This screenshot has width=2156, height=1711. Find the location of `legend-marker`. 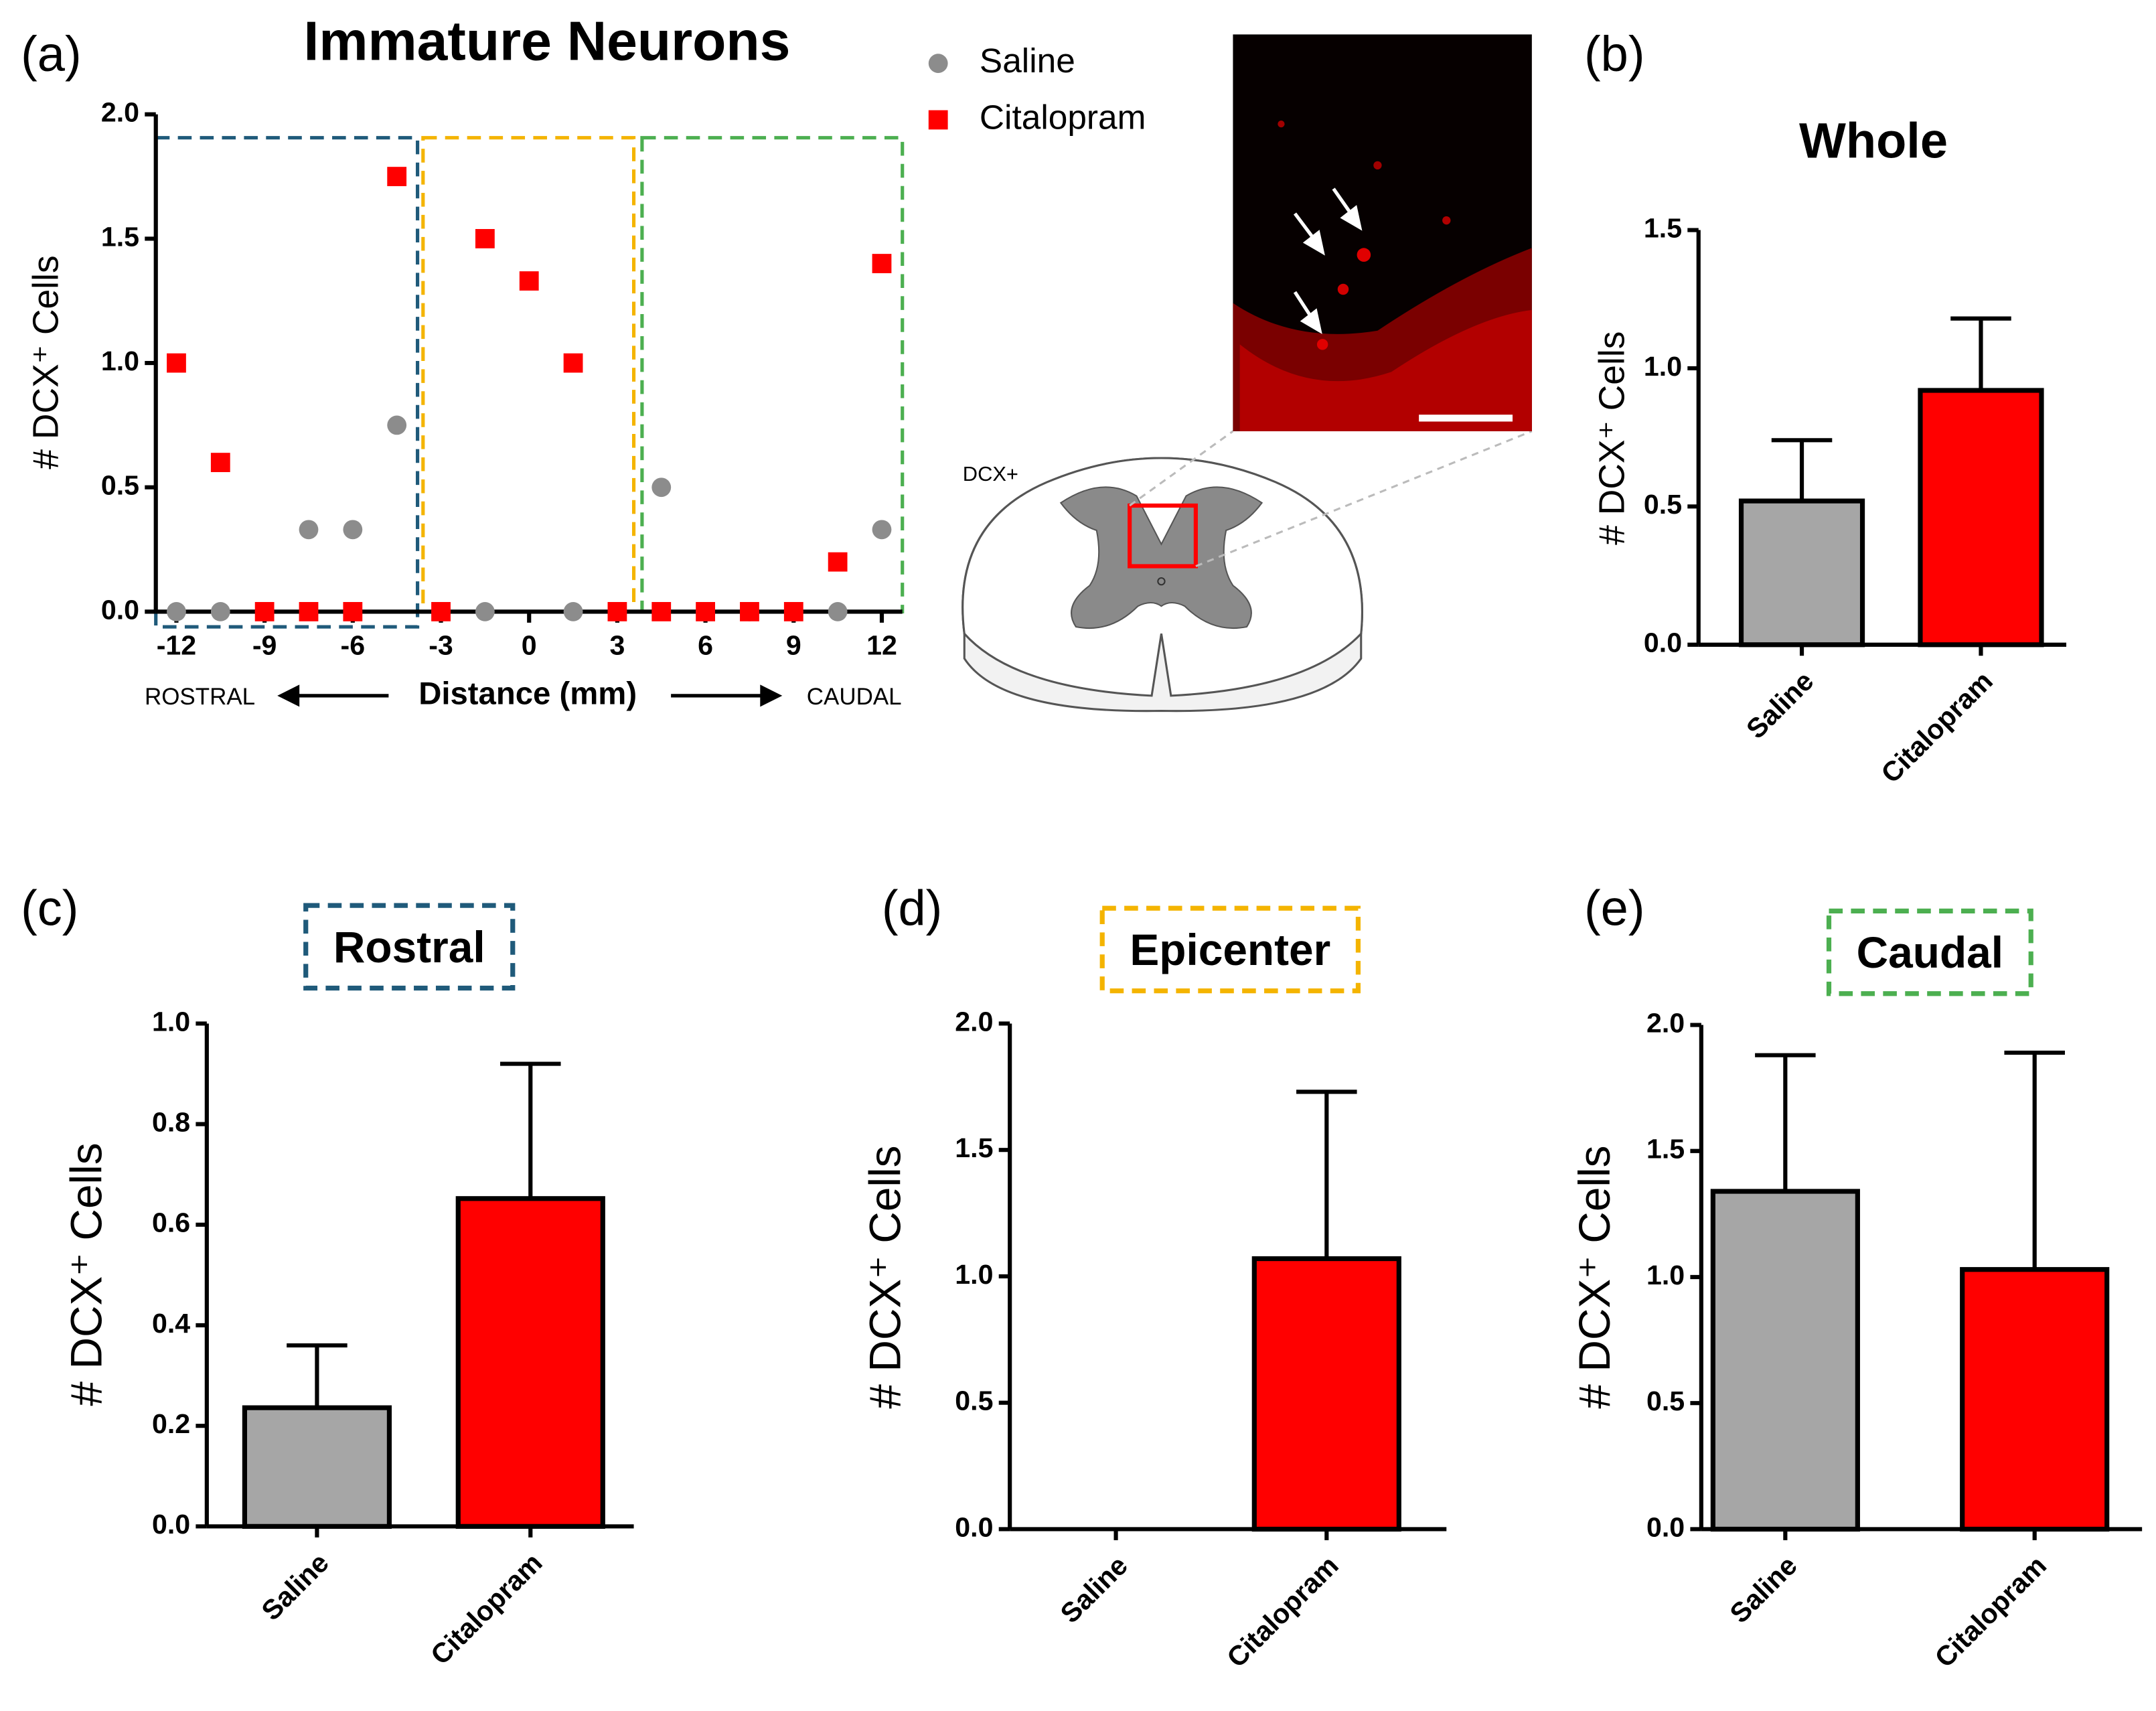

legend-marker is located at coordinates (938, 120).